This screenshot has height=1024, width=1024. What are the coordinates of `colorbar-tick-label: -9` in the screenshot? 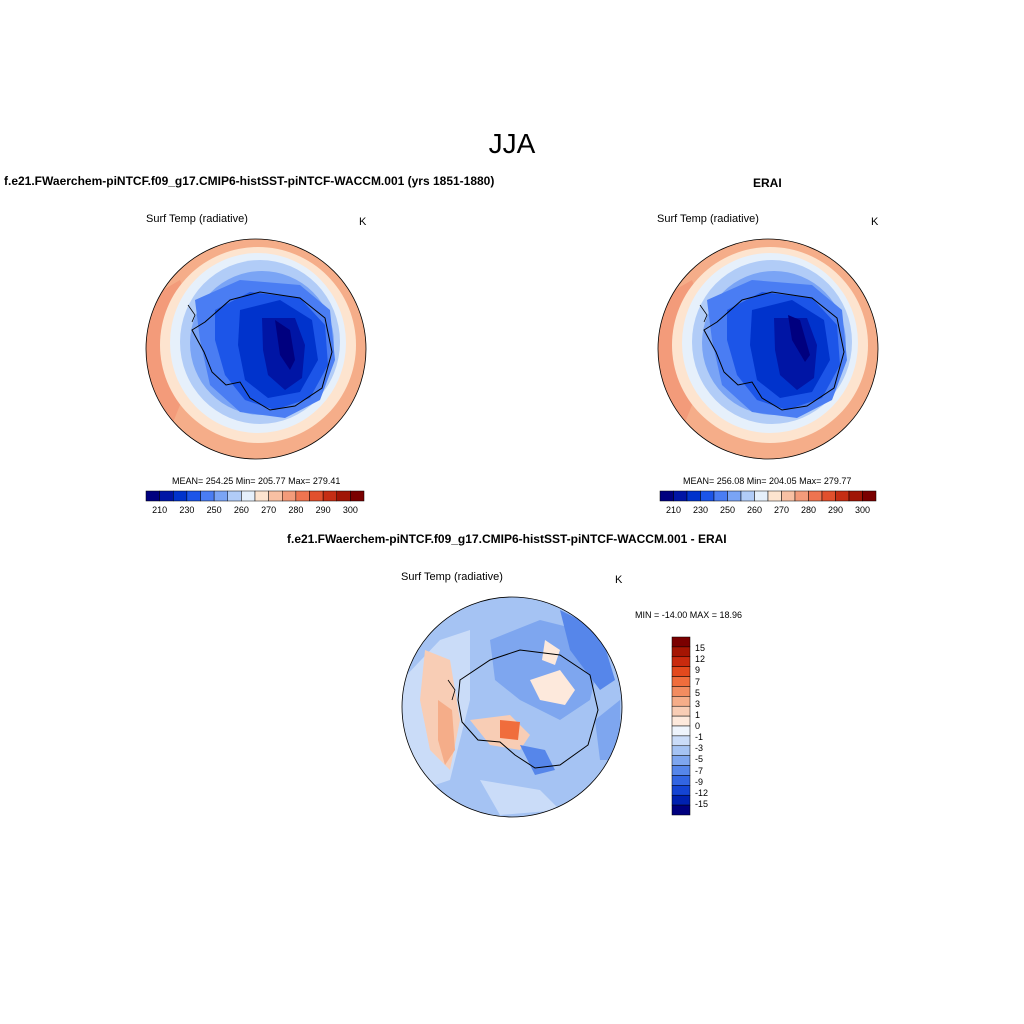 It's located at (699, 781).